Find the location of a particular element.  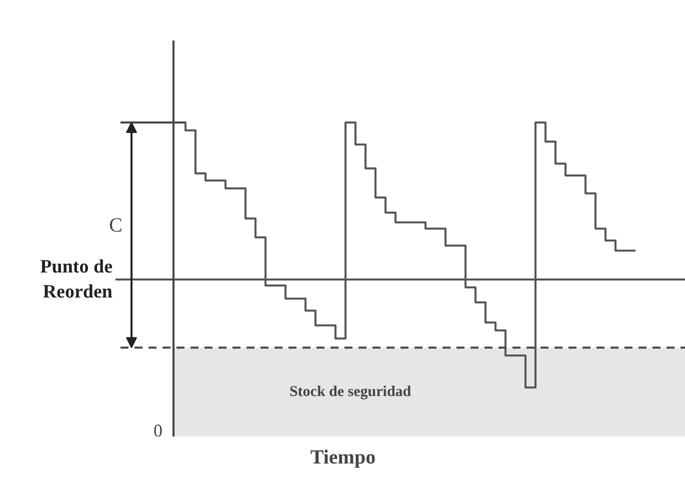

text: C is located at coordinates (116, 225).